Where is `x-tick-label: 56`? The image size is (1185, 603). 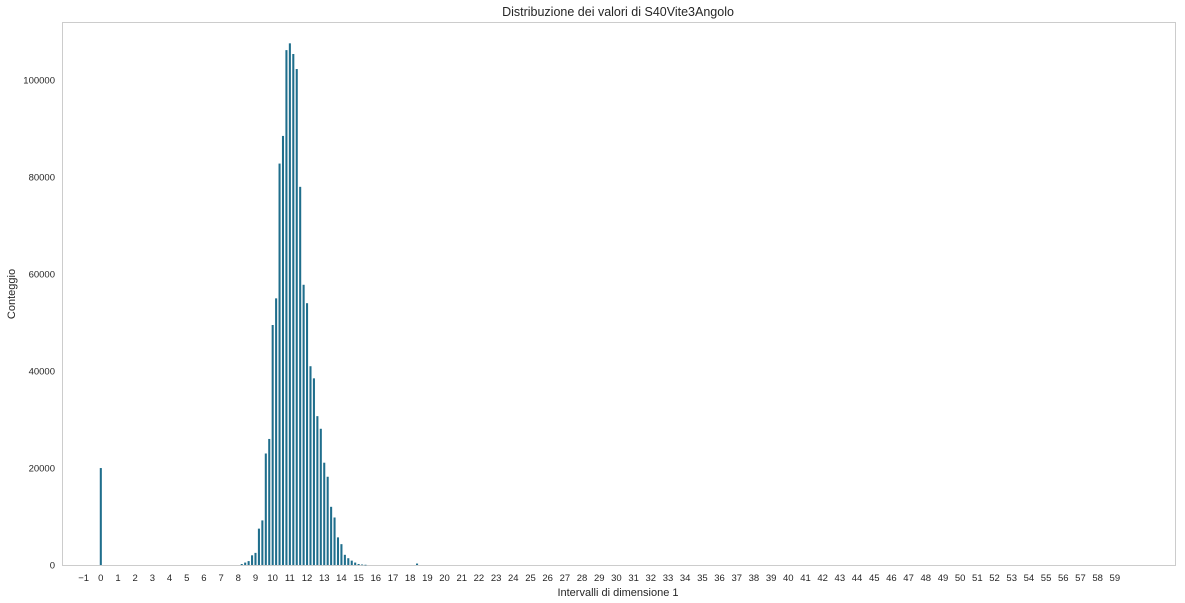
x-tick-label: 56 is located at coordinates (1063, 578).